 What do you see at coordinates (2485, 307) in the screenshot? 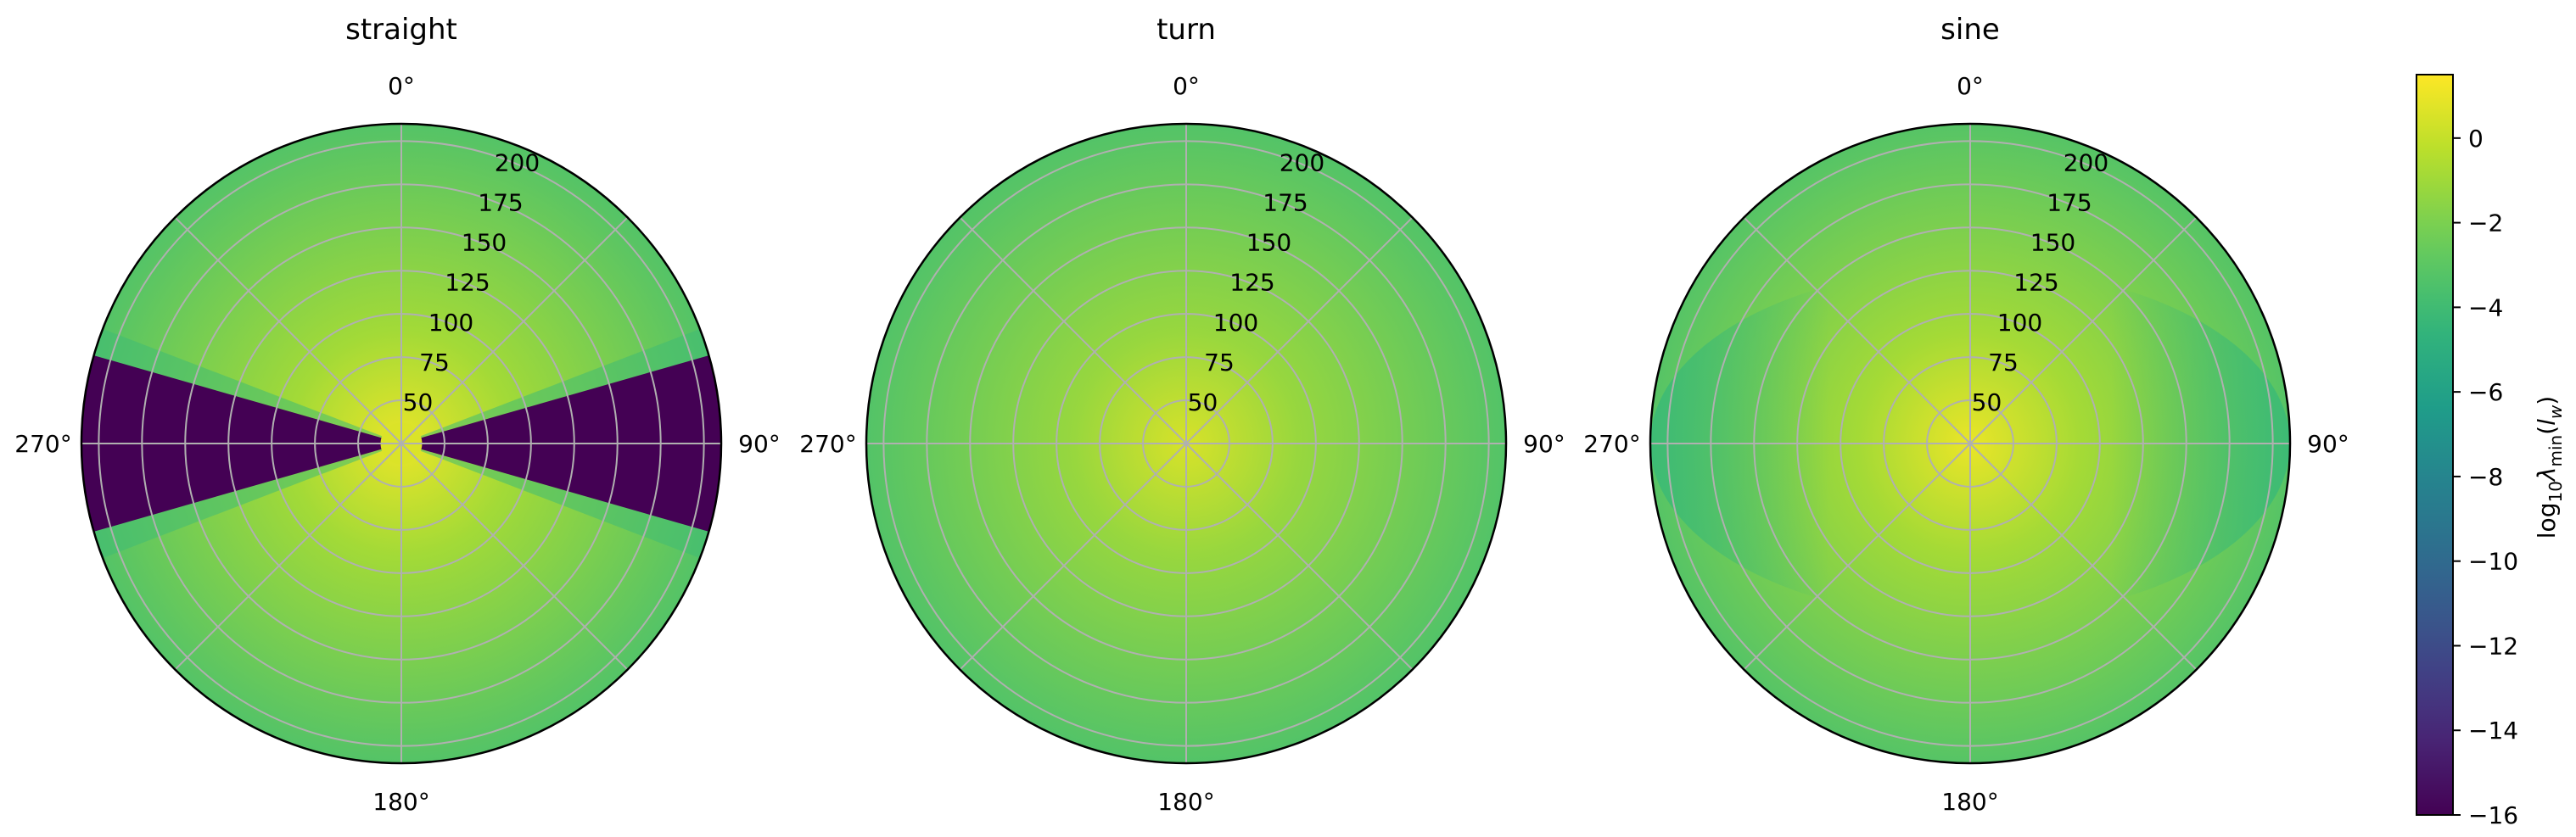
I see `colorbar-tick-label: −4` at bounding box center [2485, 307].